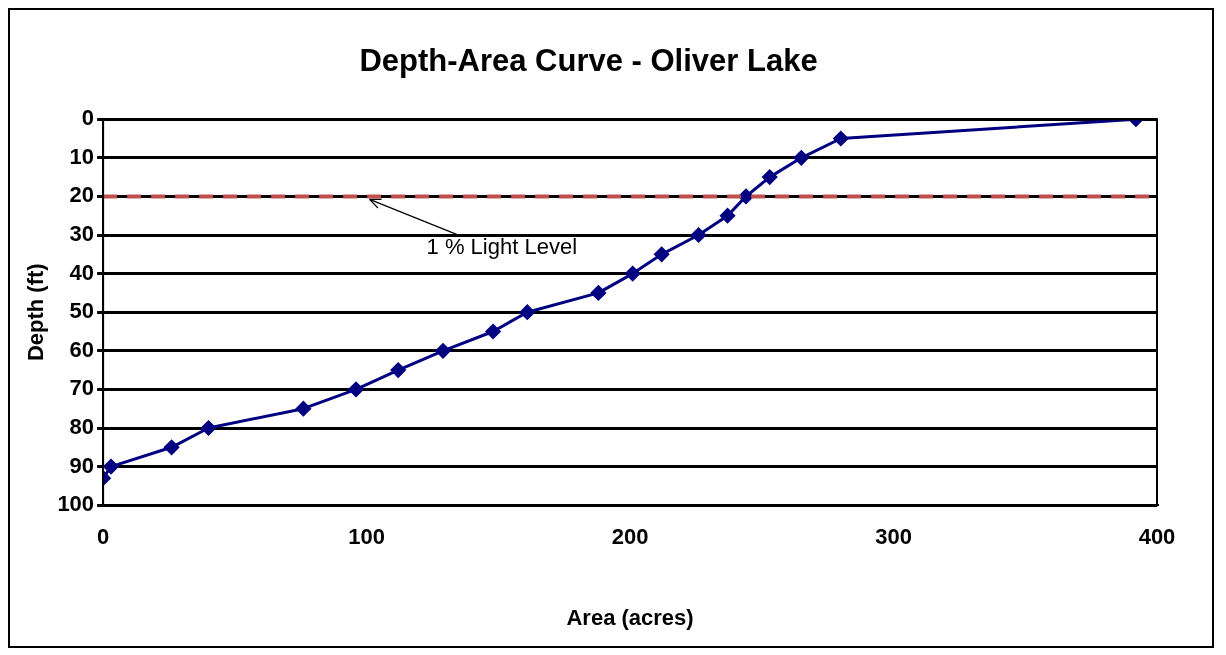  Describe the element at coordinates (588, 61) in the screenshot. I see `chart-title: Depth-Area Curve - Oliver Lake` at that location.